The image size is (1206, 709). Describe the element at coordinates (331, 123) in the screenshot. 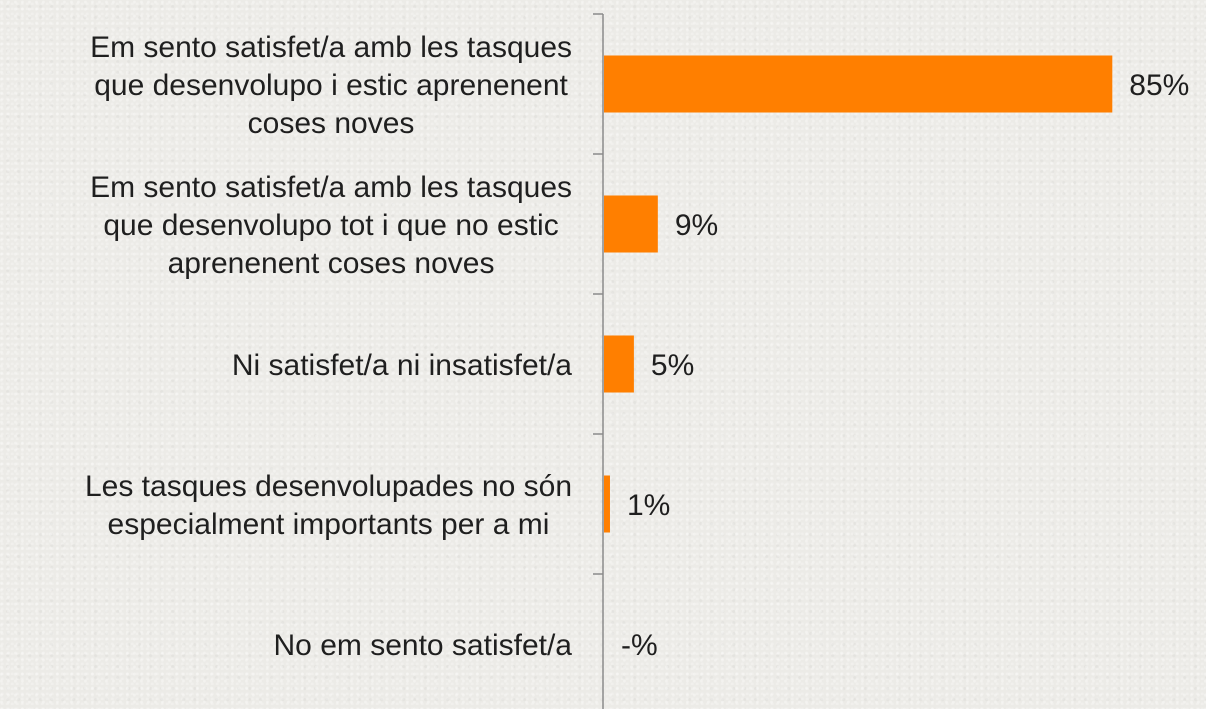

I see `category-label: coses noves` at that location.